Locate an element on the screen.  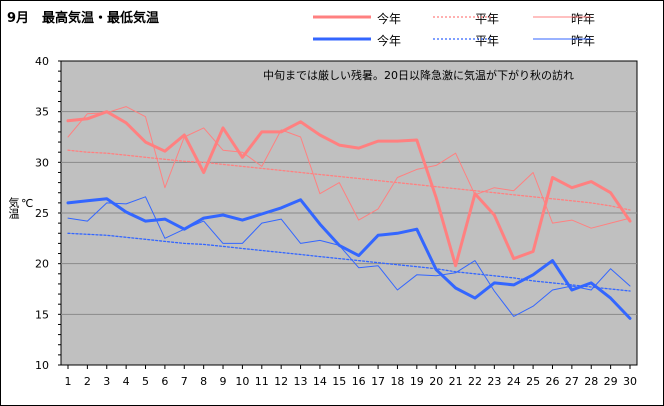
y-tick-label: 40 is located at coordinates (42, 61).